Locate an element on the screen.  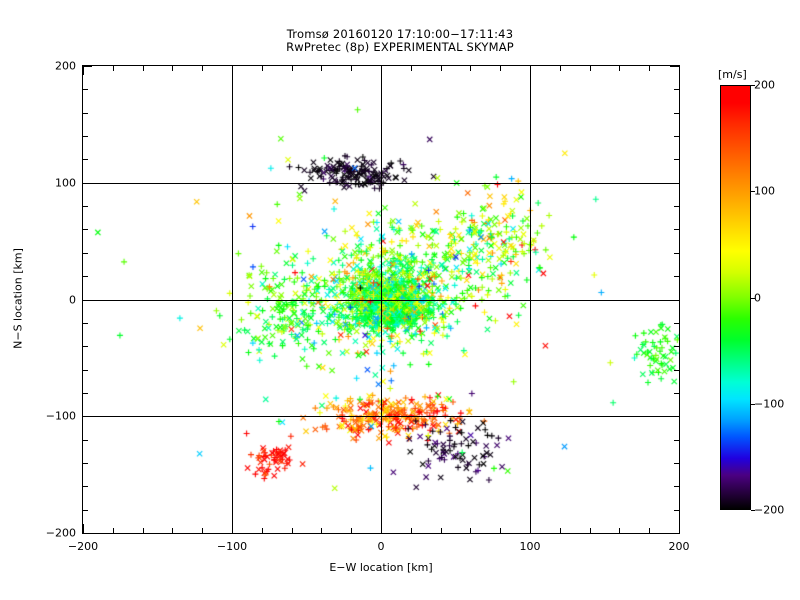
y-tick-label: 0 is located at coordinates (72, 299).